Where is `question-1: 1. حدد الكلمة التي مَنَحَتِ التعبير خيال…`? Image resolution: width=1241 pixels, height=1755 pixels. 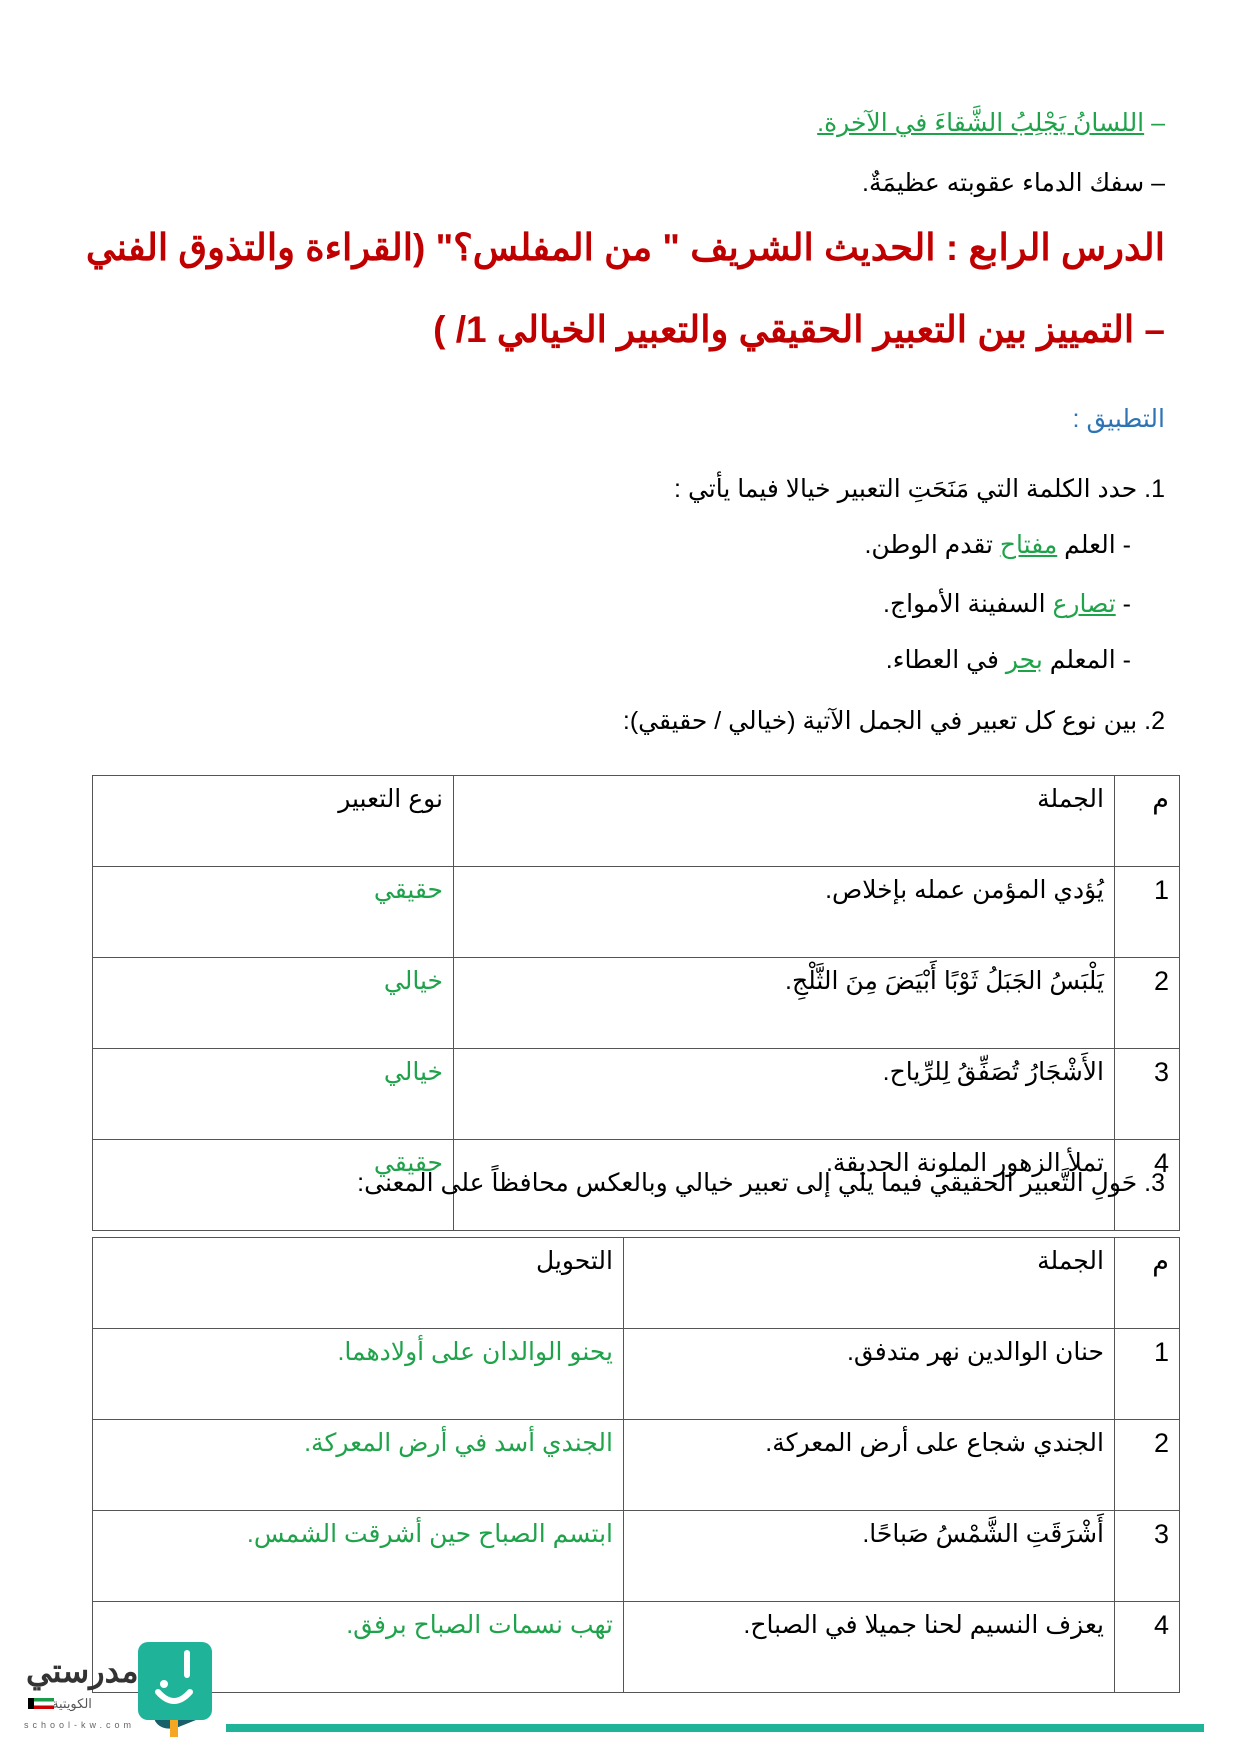
question-1: 1. حدد الكلمة التي مَنَحَتِ التعبير خيال… is located at coordinates (919, 489).